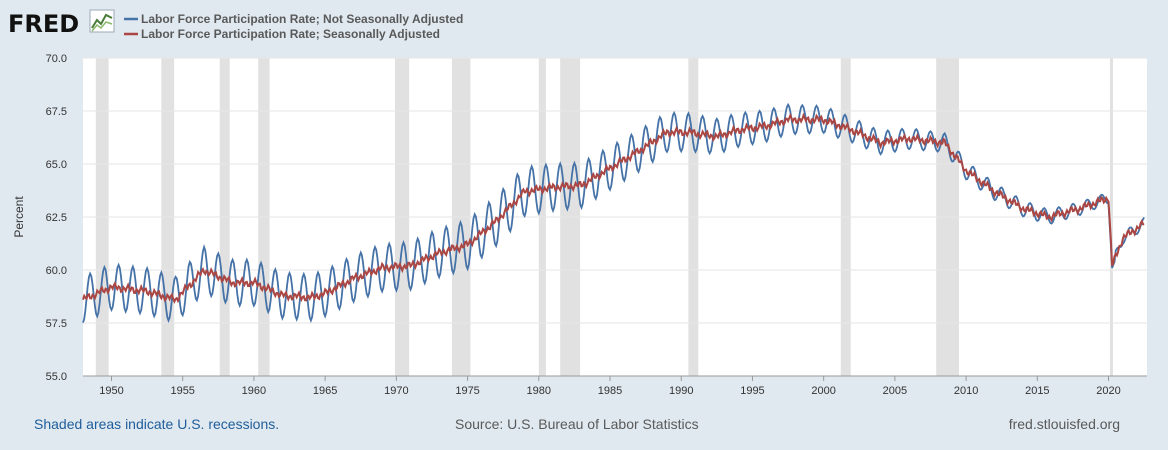 This screenshot has height=450, width=1168. I want to click on y-tick-label: 62.5, so click(56, 218).